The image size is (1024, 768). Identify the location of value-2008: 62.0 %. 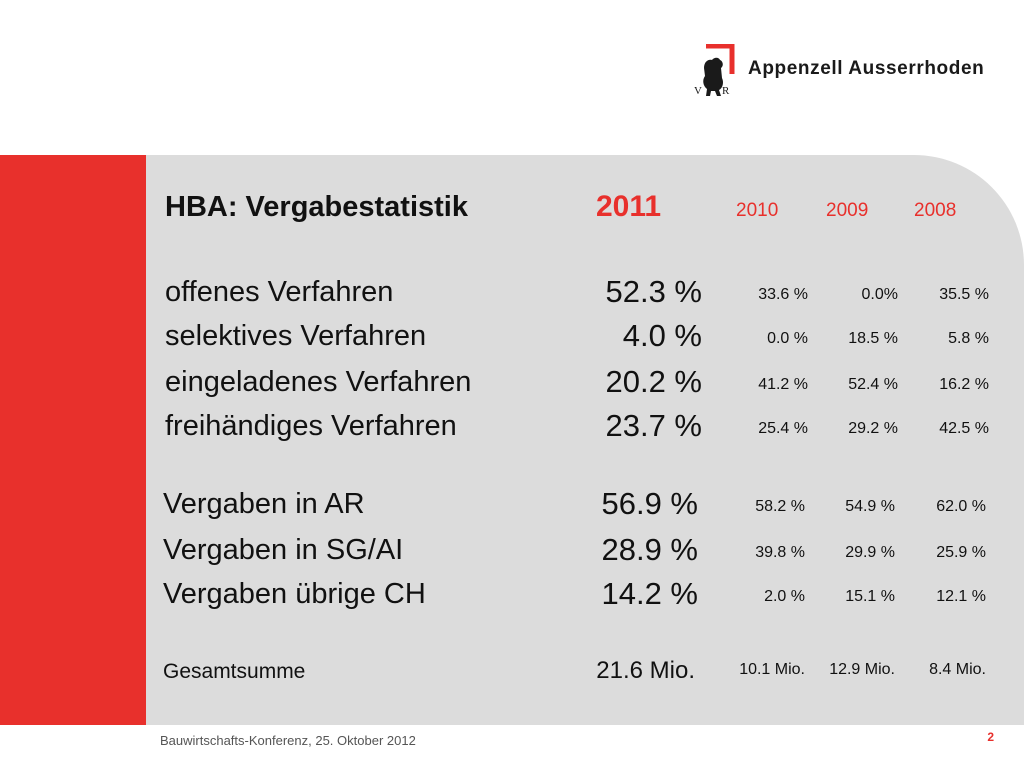
(961, 506).